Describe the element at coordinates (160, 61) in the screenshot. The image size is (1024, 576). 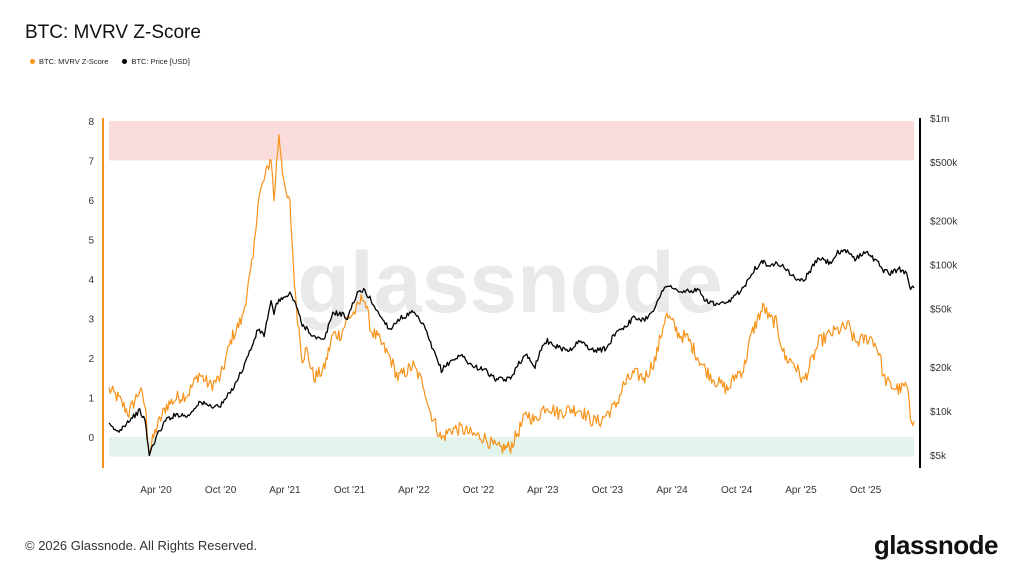
I see `legend-label-price: BTC: Price [USD]` at that location.